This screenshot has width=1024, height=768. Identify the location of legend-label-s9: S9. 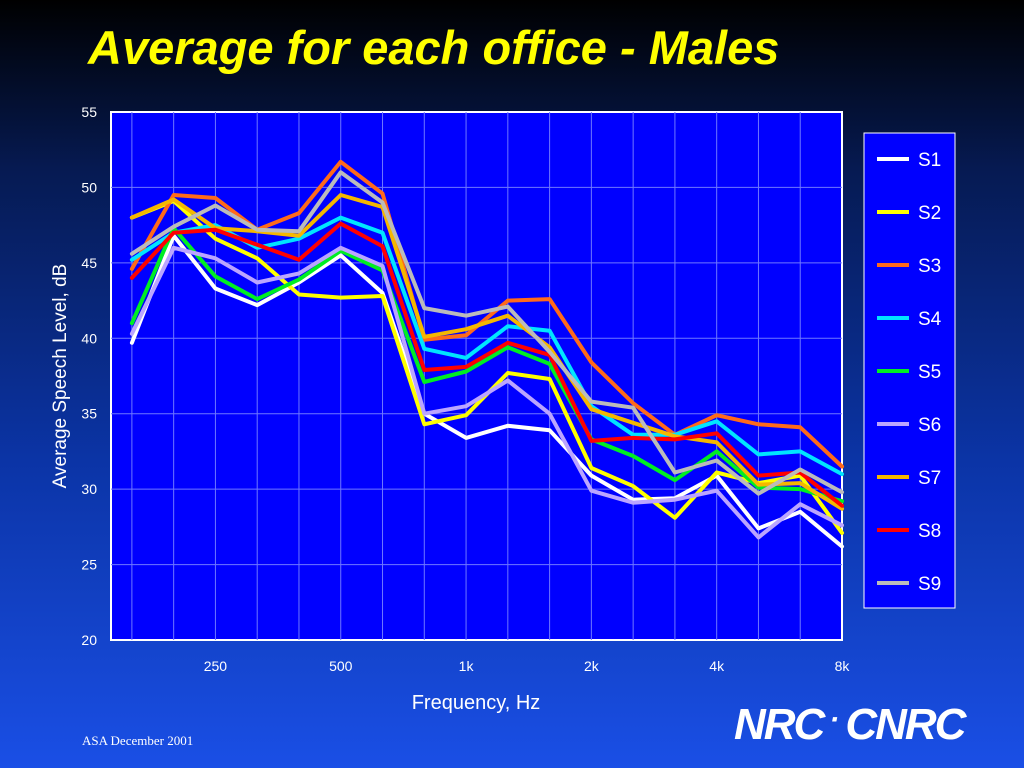
(929, 584).